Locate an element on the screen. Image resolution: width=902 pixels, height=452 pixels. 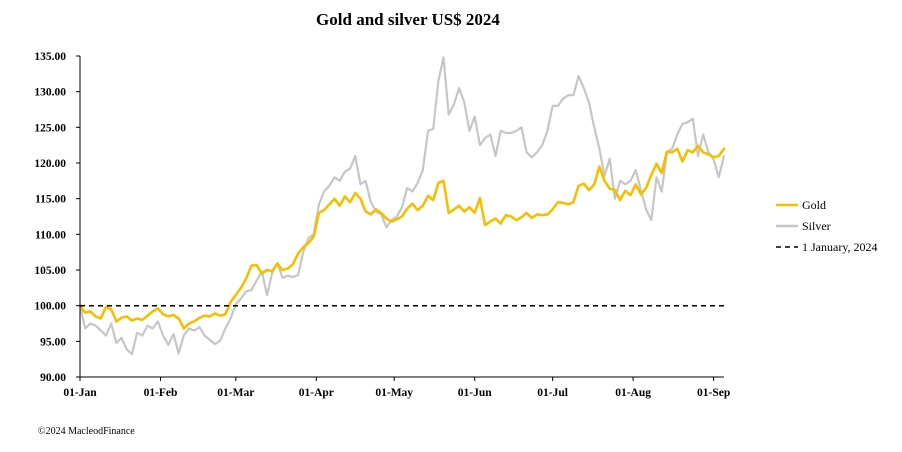
y-tick-label: 90.00 is located at coordinates (53, 378).